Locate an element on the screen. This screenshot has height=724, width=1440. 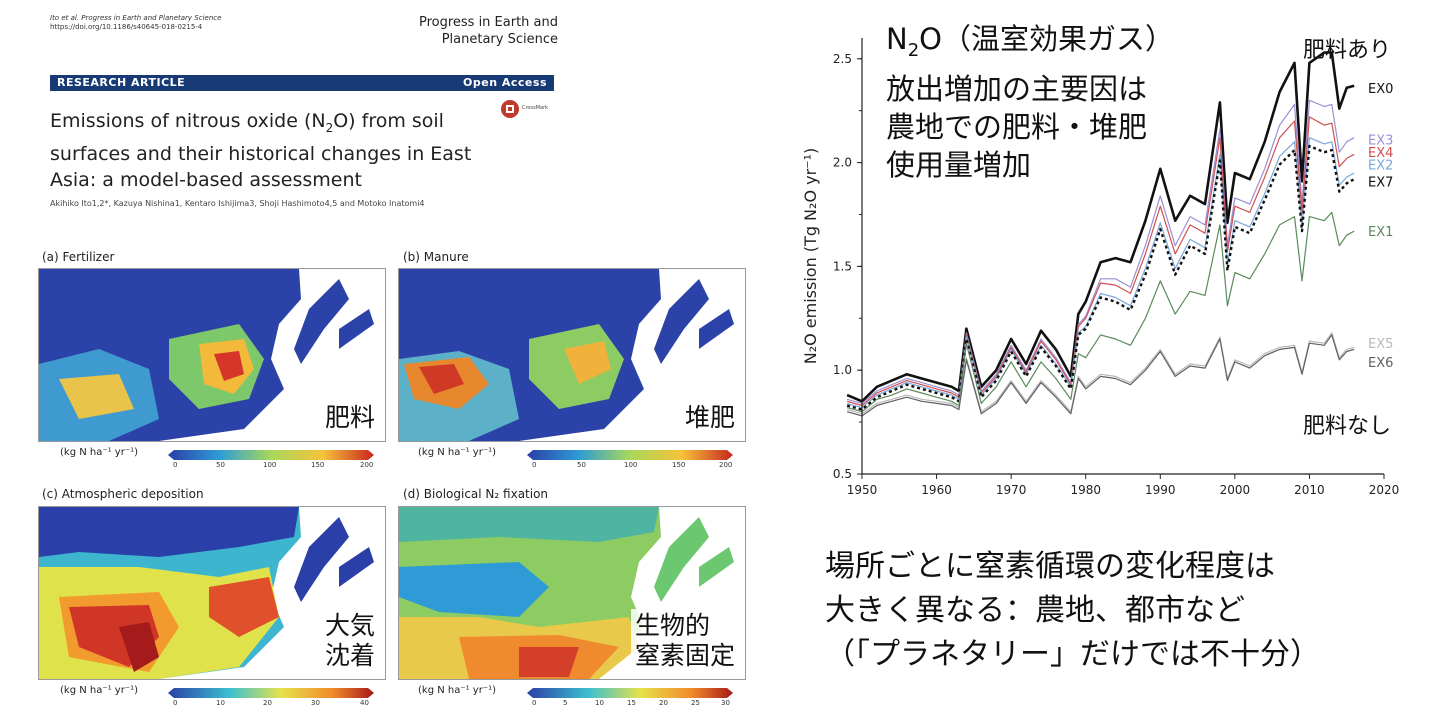
map-d-label-line1: 生物的 is located at coordinates (672, 625).